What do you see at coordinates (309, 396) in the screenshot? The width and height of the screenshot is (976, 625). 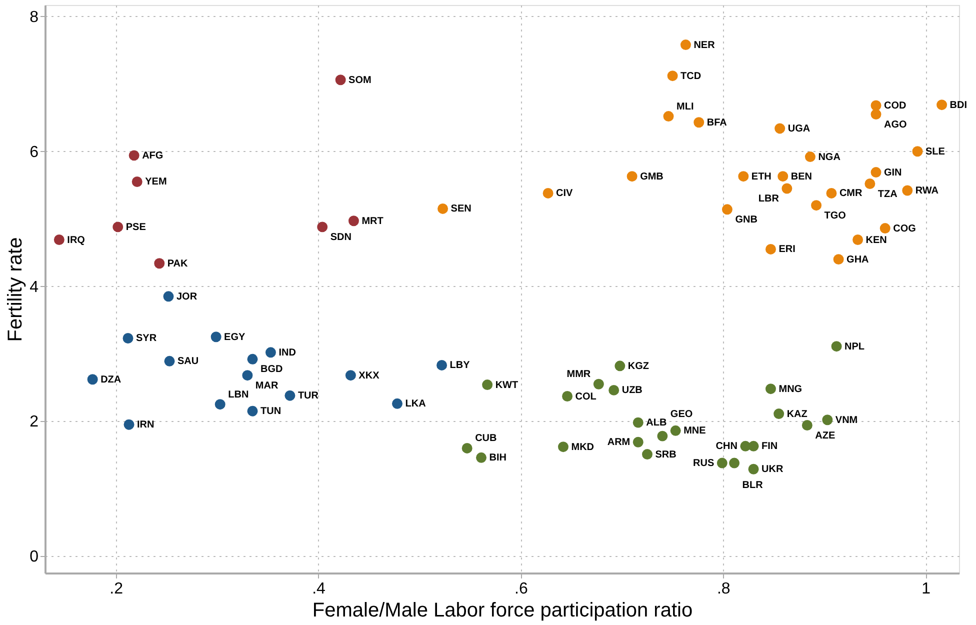 I see `data-label: TUR` at bounding box center [309, 396].